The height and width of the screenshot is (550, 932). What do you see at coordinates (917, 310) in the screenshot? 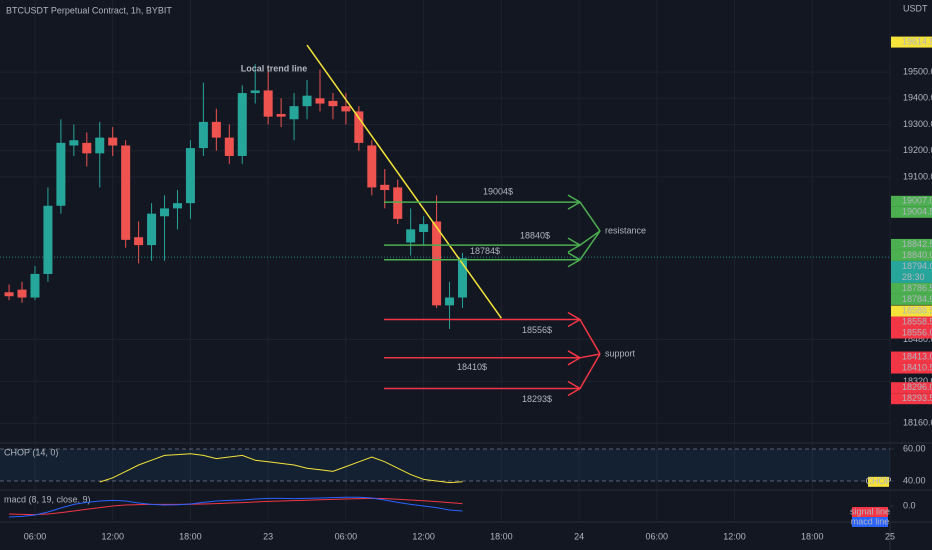
I see `price-tag-label: 18588.5` at bounding box center [917, 310].